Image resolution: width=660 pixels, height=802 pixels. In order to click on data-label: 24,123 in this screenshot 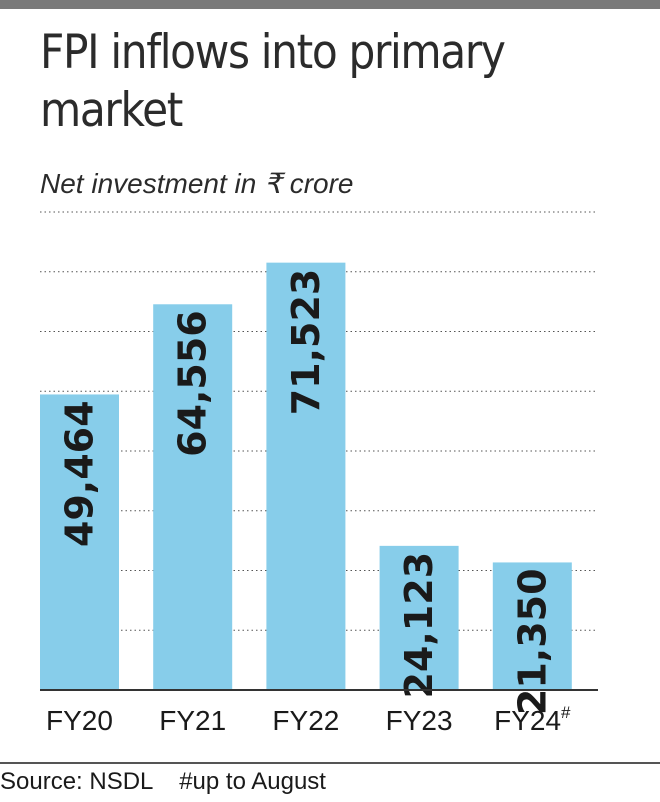, I will do `click(419, 625)`.